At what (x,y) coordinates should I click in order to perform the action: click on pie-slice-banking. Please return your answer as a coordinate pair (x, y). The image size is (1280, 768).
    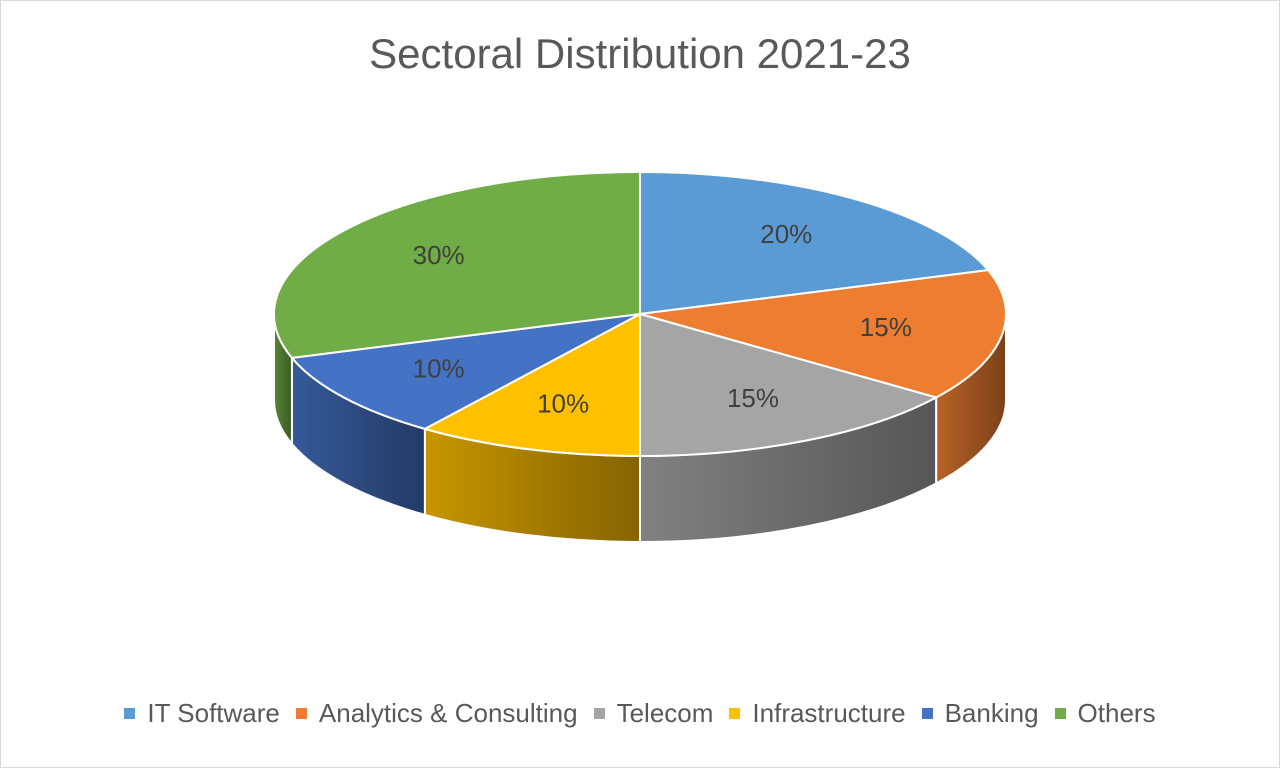
    Looking at the image, I should click on (465, 371).